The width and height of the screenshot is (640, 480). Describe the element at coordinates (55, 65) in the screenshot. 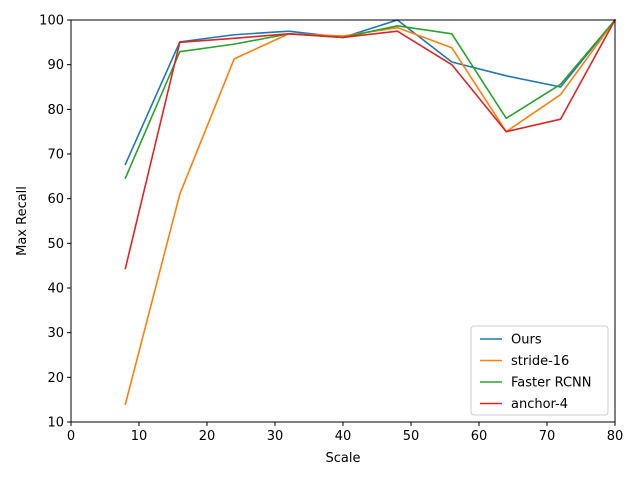

I see `y-tick-label: 90` at that location.